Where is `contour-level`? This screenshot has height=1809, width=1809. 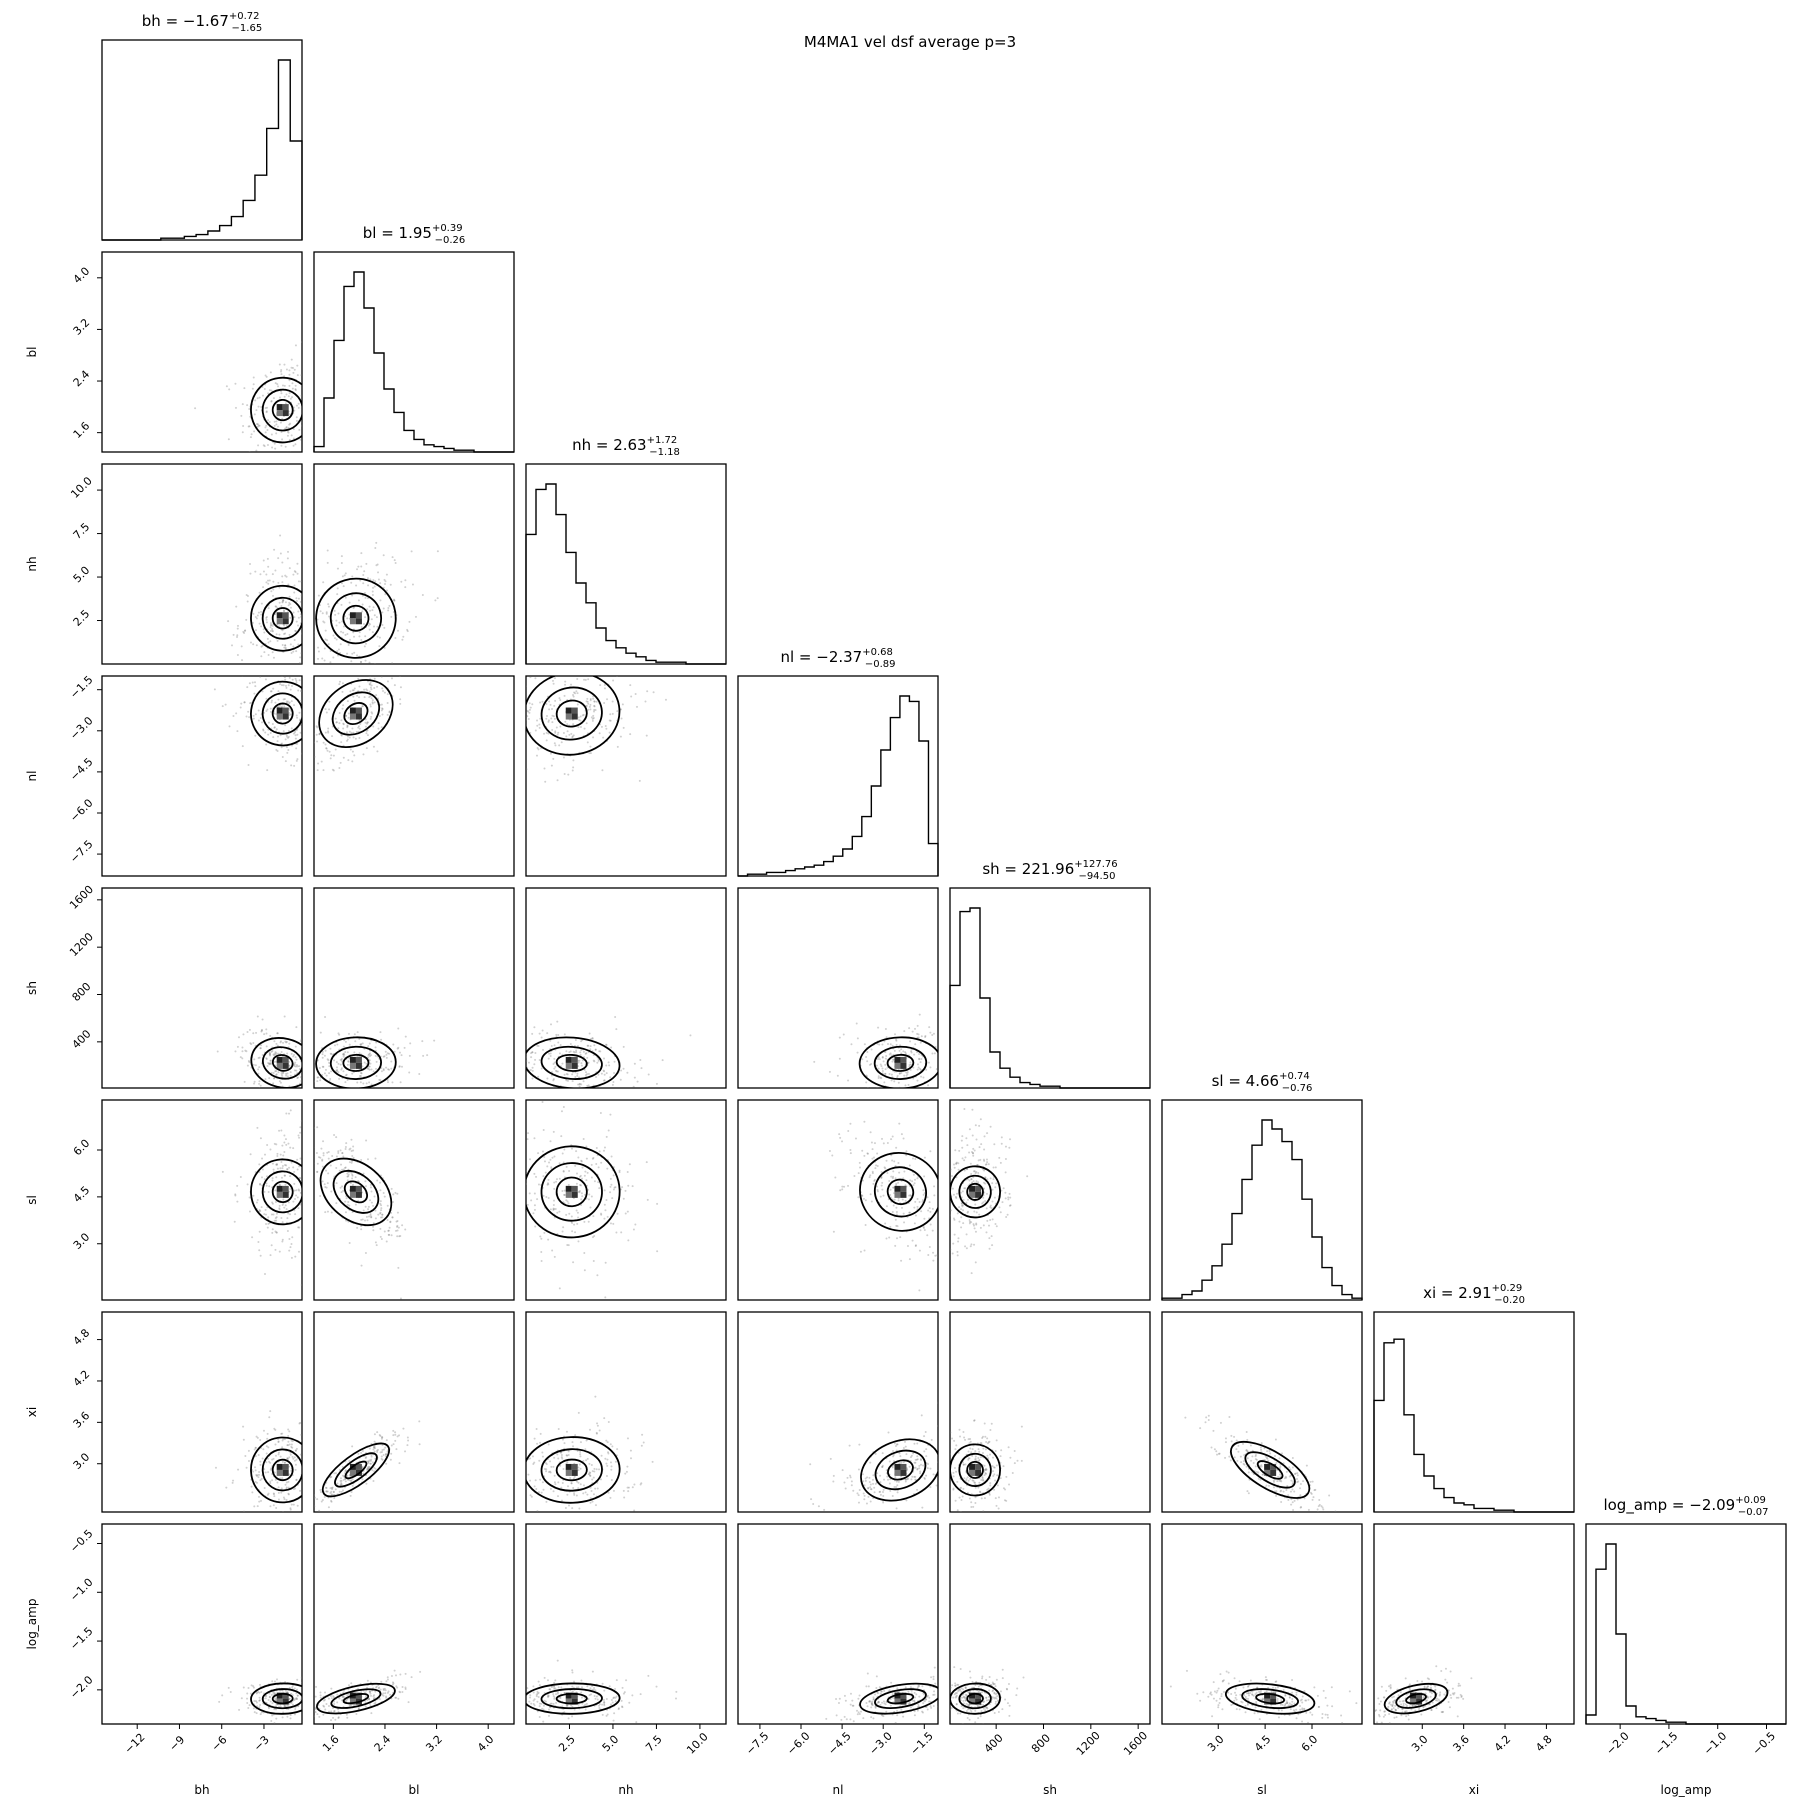
contour-level is located at coordinates (281, 713).